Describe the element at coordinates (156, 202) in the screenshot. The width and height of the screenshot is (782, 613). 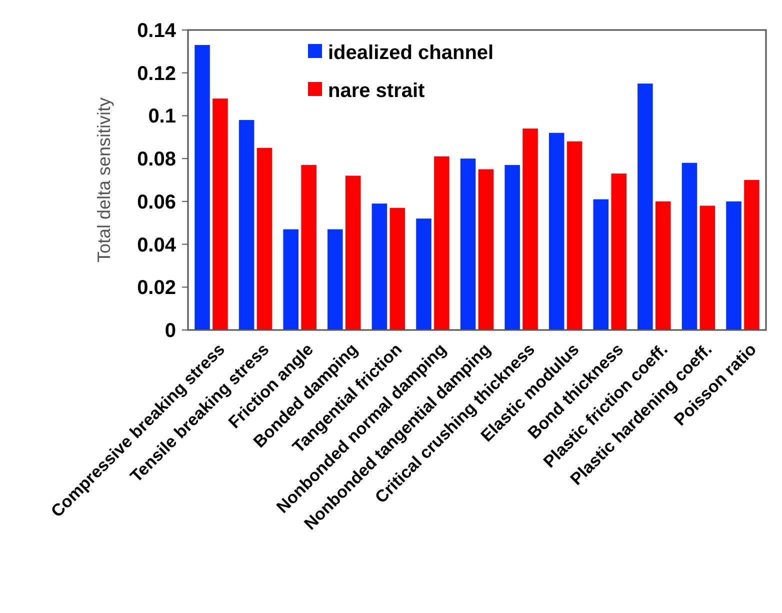
I see `y-tick-label: 0.06` at that location.